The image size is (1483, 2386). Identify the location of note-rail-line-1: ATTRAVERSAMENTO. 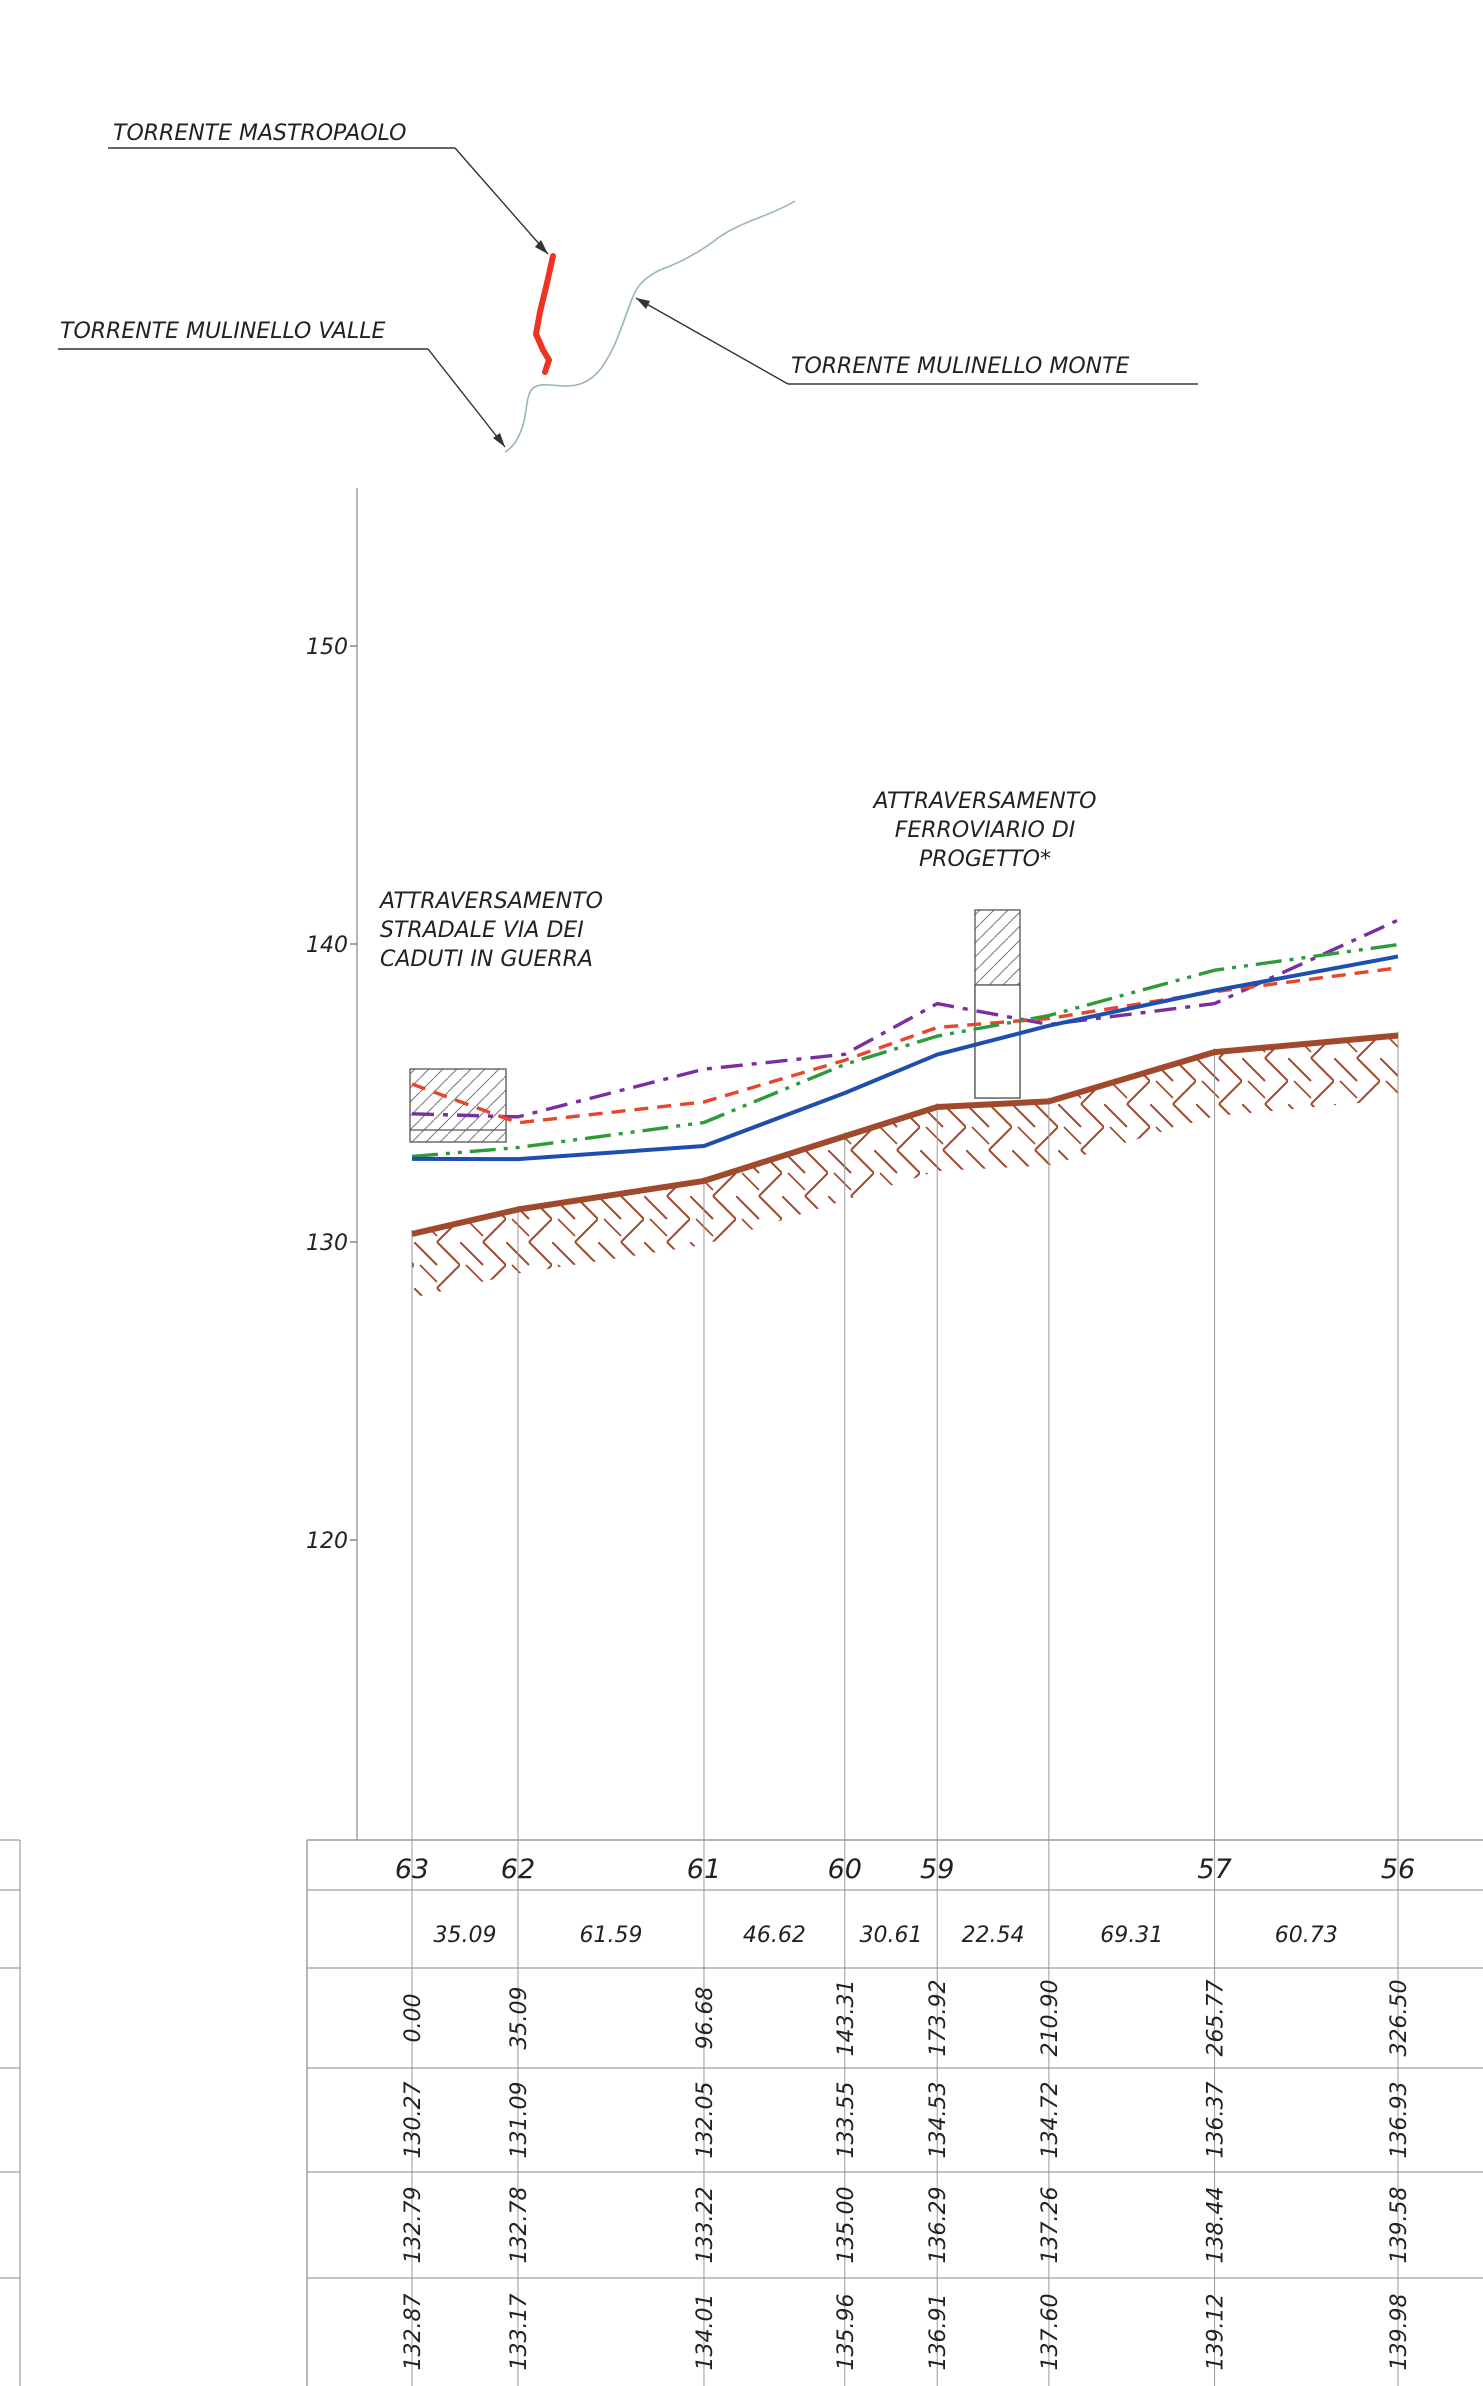
(984, 801).